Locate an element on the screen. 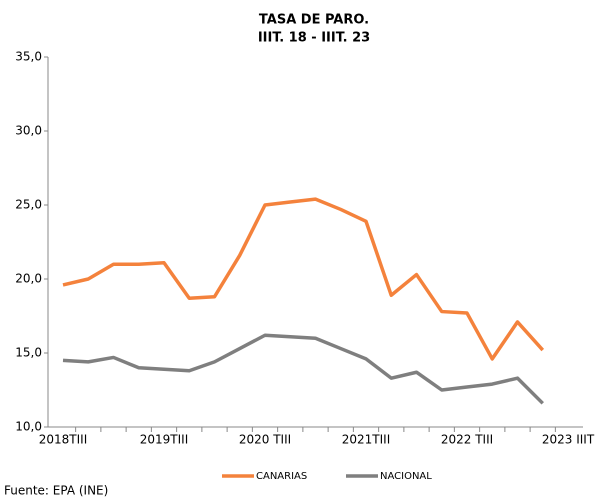  x-tick-label: 2022 TIII is located at coordinates (467, 440).